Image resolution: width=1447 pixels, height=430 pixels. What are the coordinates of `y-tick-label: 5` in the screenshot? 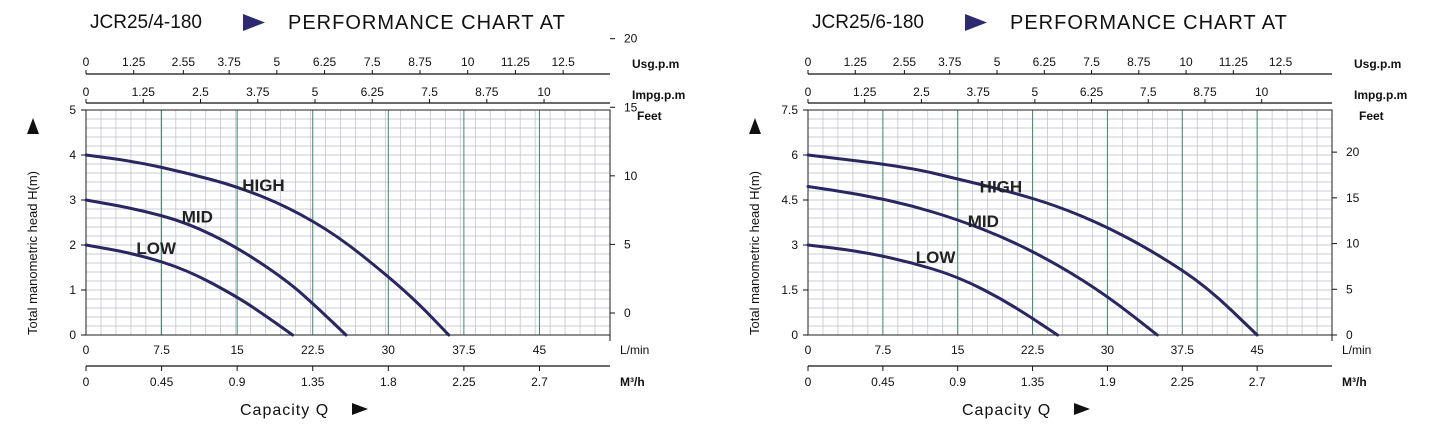 It's located at (72, 110).